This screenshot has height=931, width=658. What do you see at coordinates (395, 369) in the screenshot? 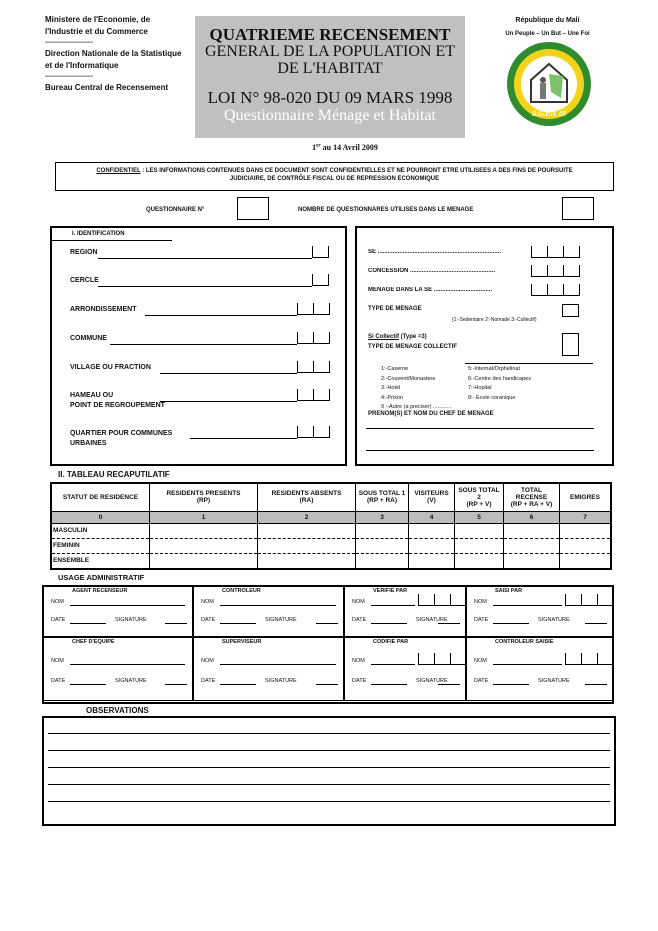
I see `option: 1:-Caserne` at bounding box center [395, 369].